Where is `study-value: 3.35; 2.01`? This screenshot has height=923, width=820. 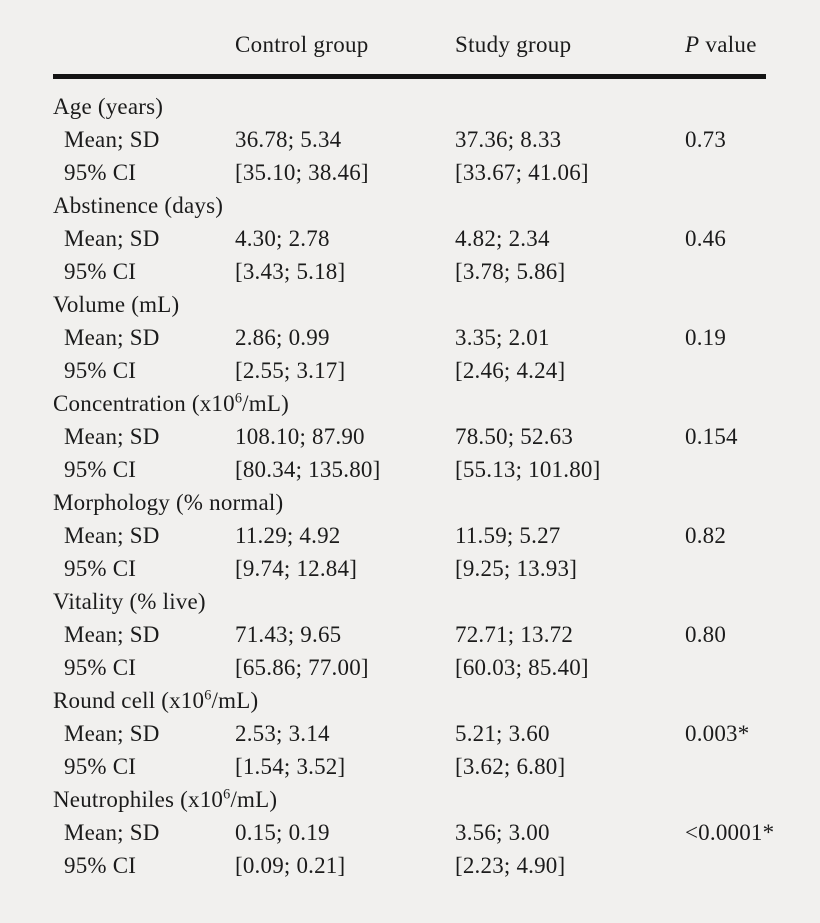 study-value: 3.35; 2.01 is located at coordinates (502, 337).